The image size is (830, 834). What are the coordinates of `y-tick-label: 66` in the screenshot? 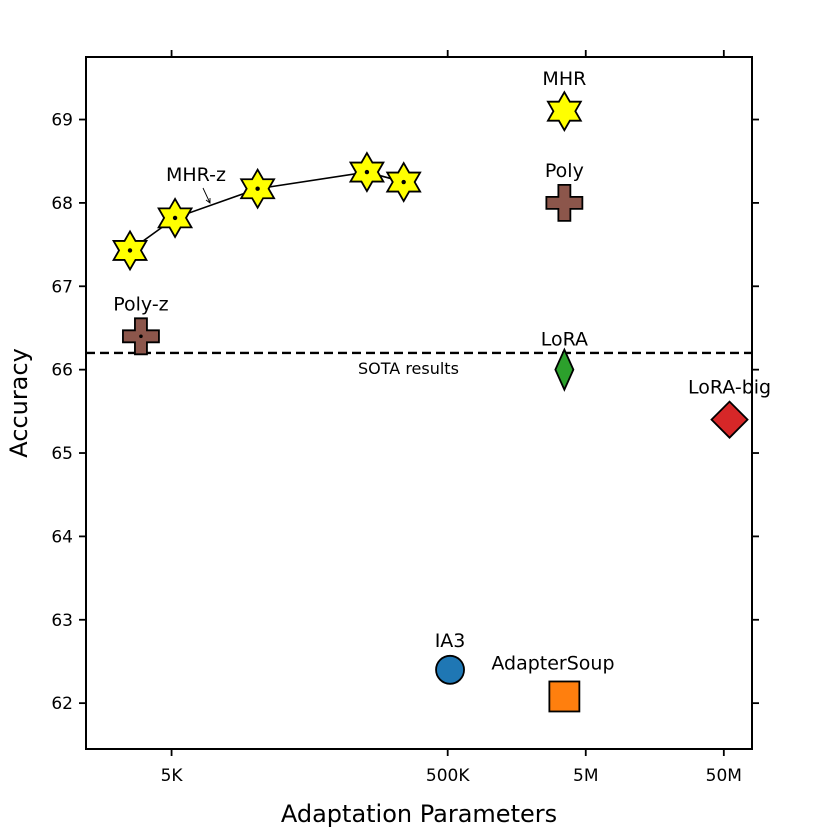 It's located at (62, 371).